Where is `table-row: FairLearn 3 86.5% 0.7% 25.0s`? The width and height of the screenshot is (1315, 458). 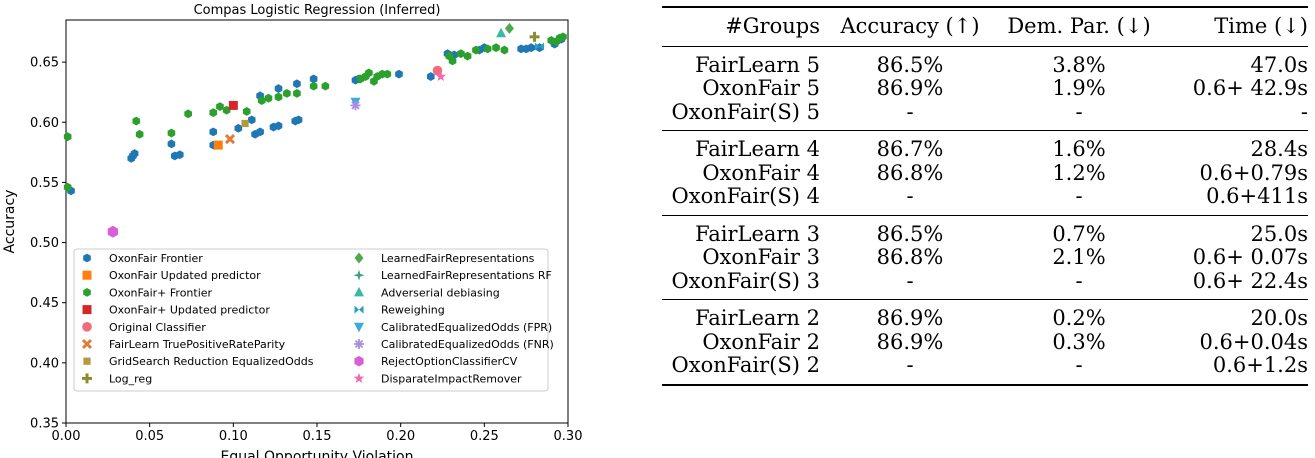
table-row: FairLearn 3 86.5% 0.7% 25.0s is located at coordinates (985, 230).